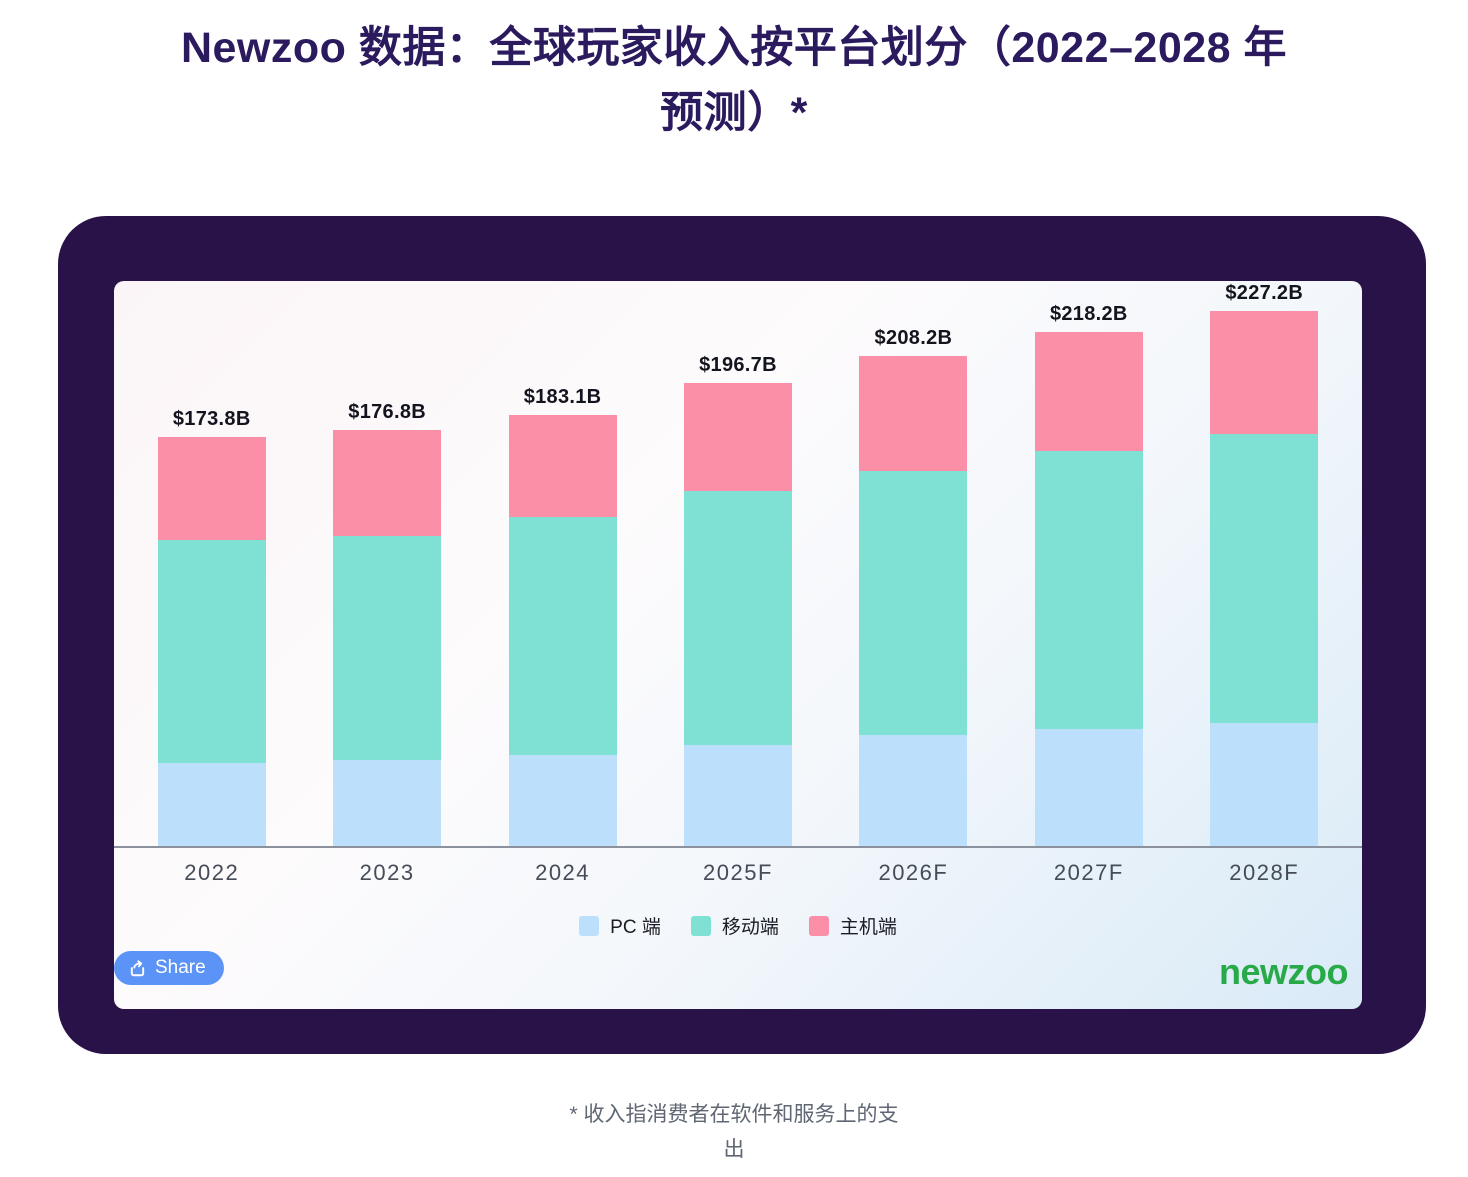 The image size is (1468, 1177). I want to click on footnote: * 收入指消费者在软件和服务上的支出, so click(734, 1132).